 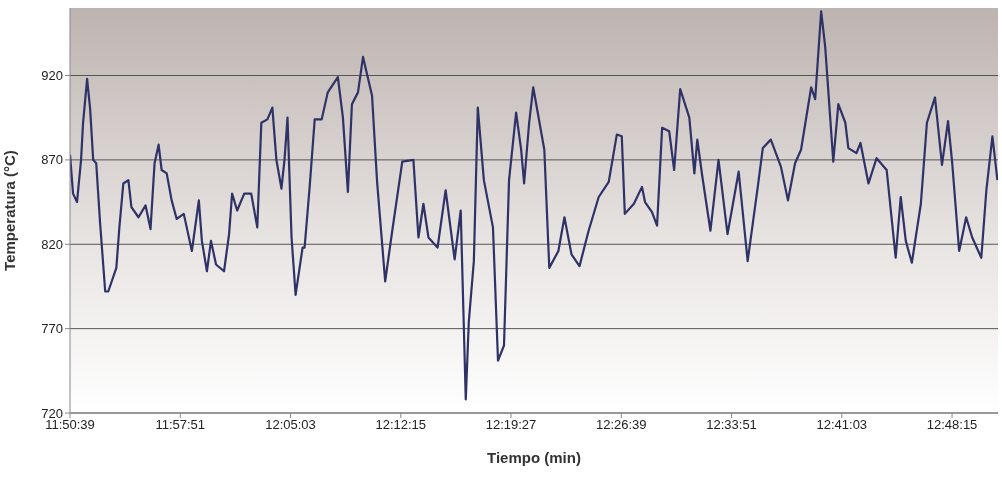 I want to click on x-axis-title: Tiempo (min), so click(x=534, y=457).